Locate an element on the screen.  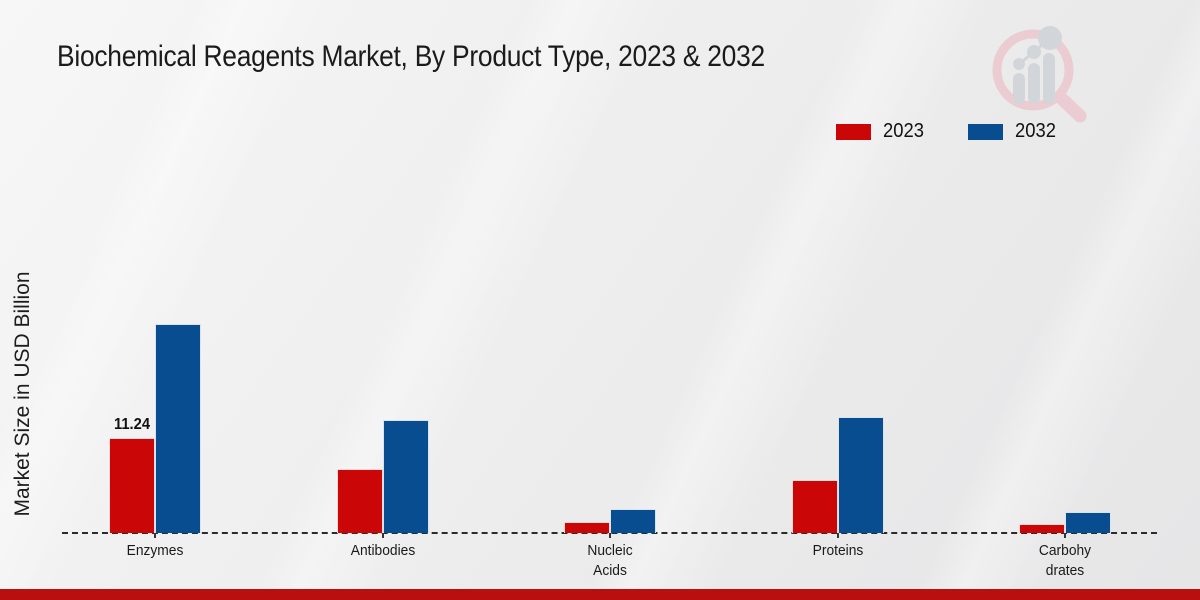
legend: 2023 2032 is located at coordinates (947, 131).